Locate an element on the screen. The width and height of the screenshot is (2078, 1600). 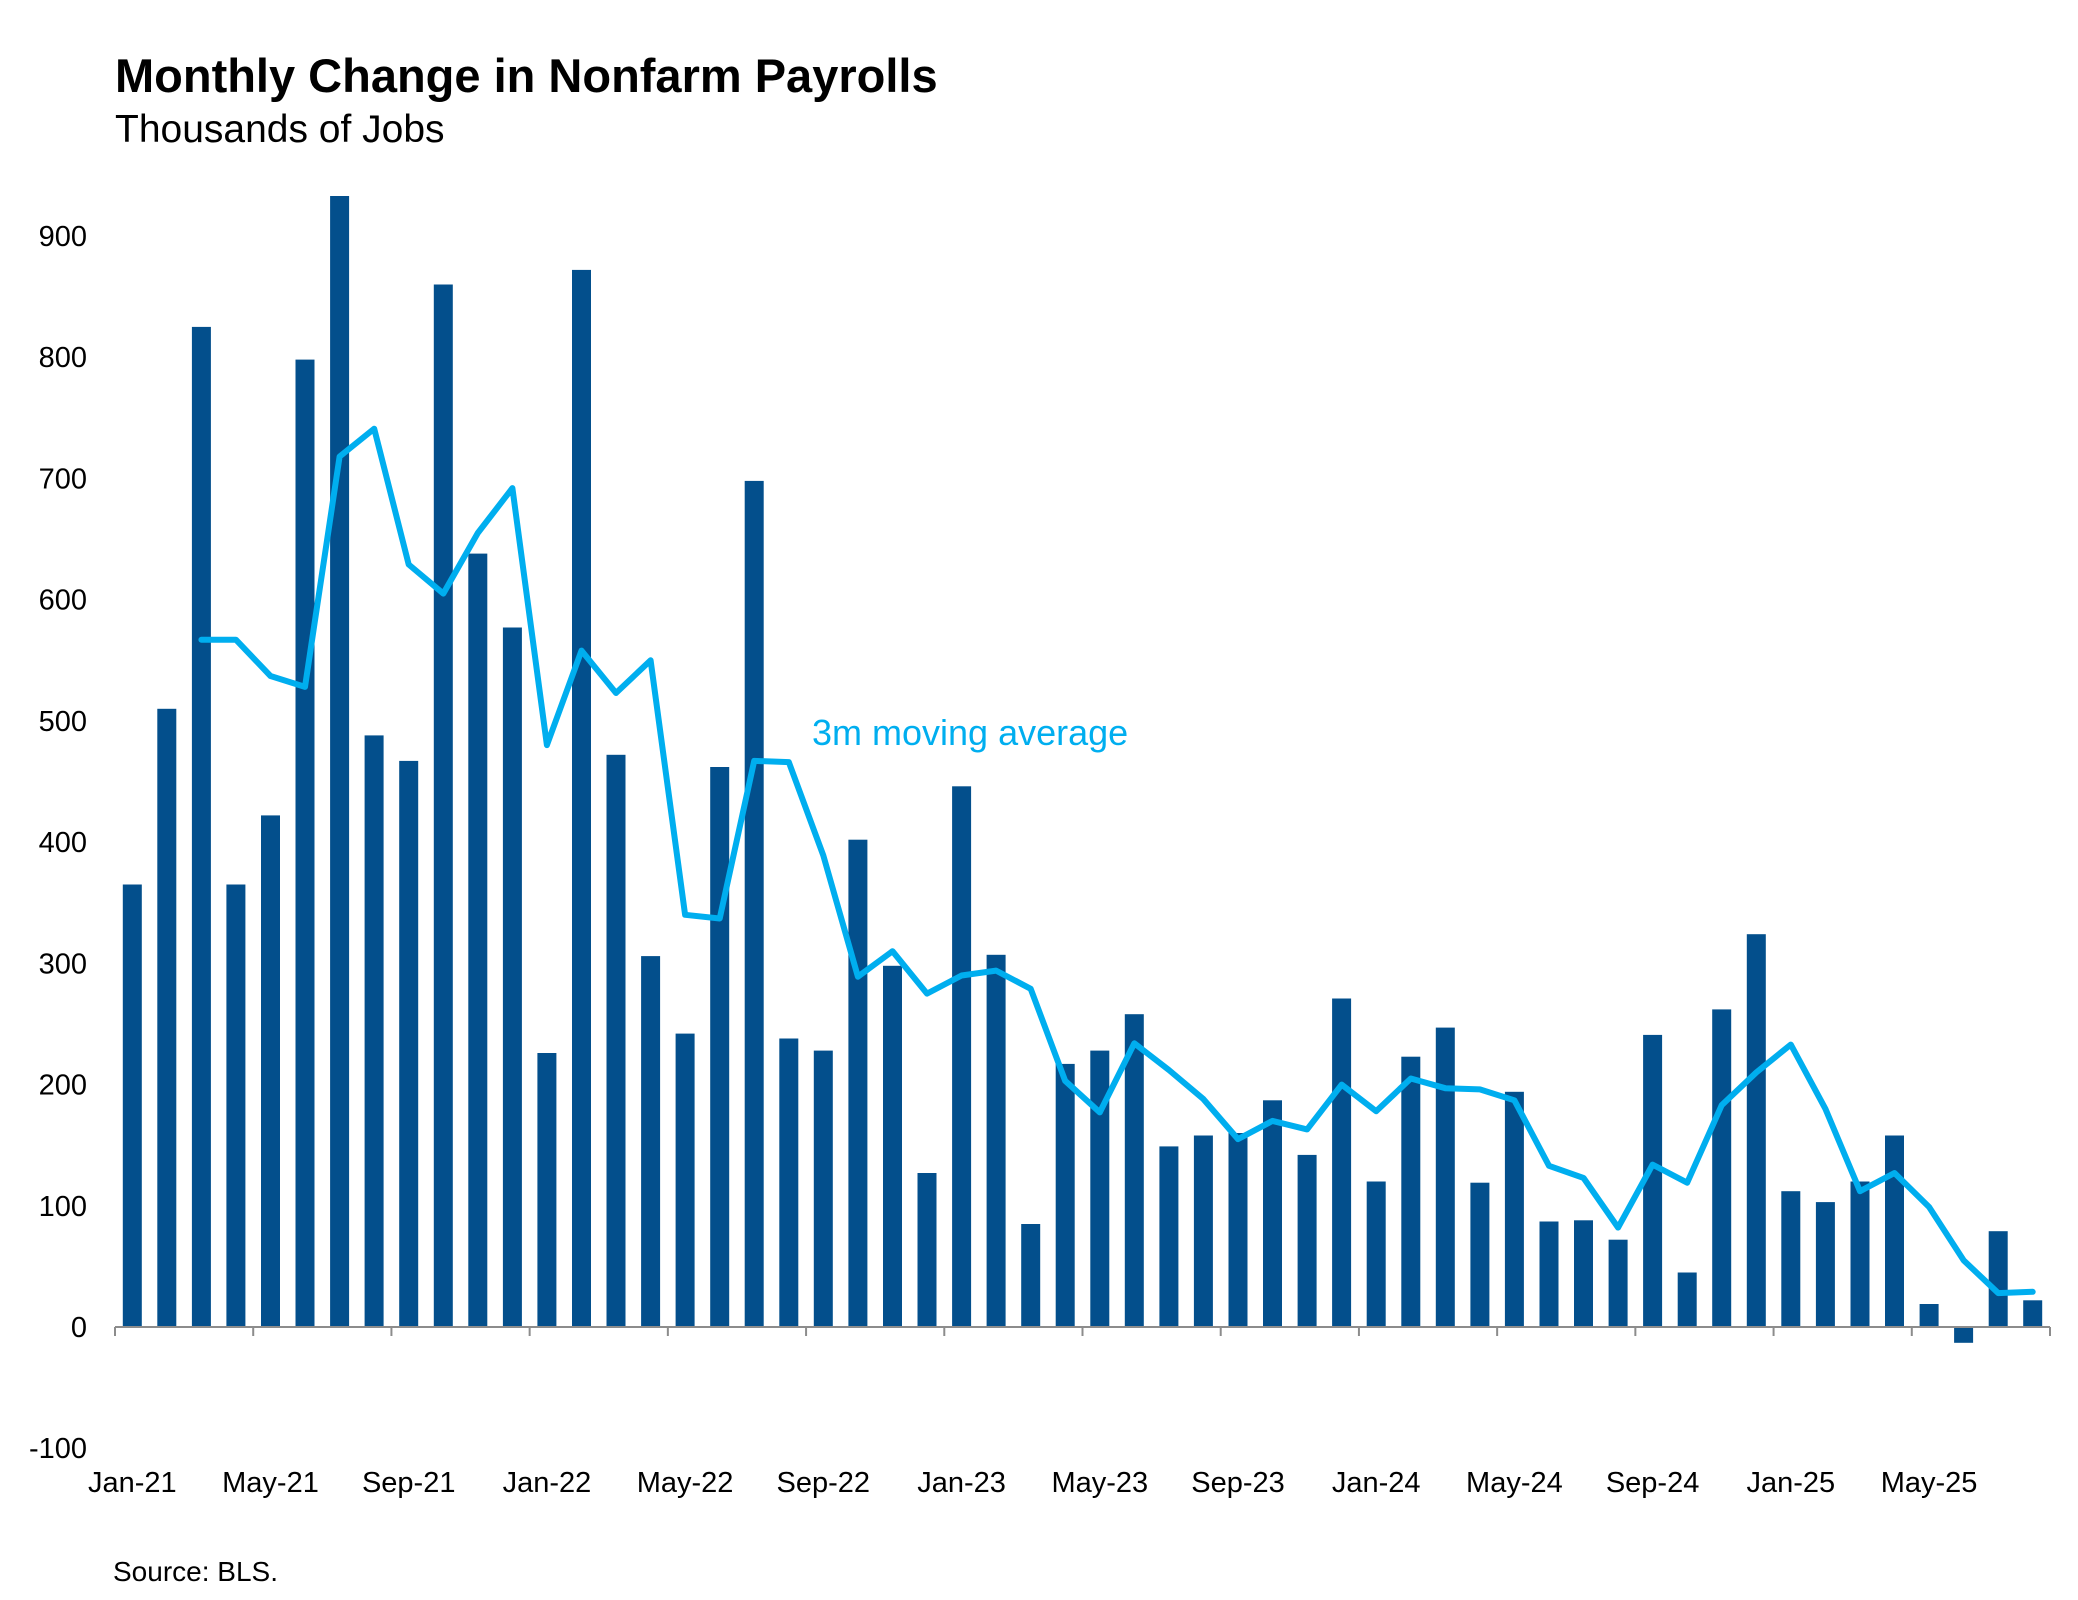
y-tick-label: 900 is located at coordinates (63, 237).